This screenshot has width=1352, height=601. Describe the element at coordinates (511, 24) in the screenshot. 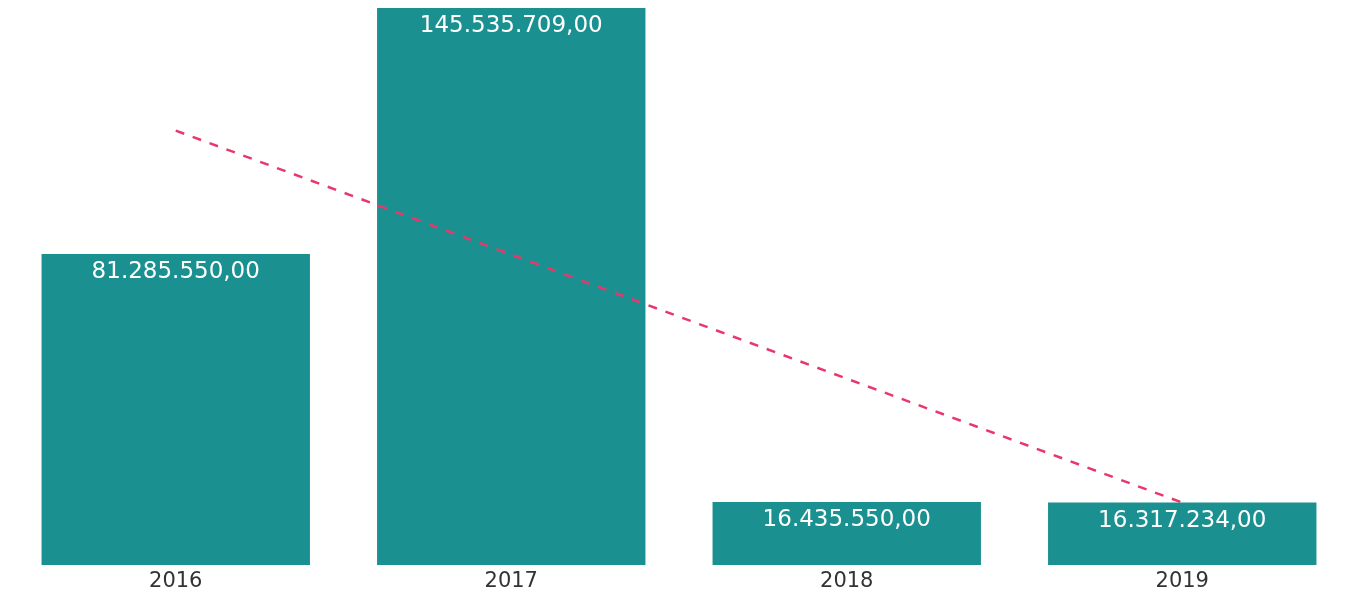

I see `data-label: 145.535.709,00` at that location.